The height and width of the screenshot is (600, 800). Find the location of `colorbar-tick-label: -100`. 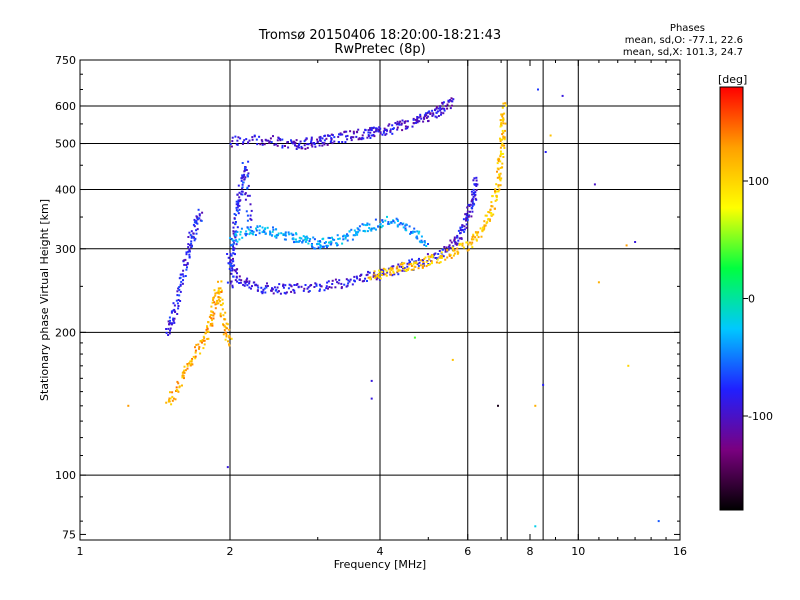

colorbar-tick-label: -100 is located at coordinates (760, 416).